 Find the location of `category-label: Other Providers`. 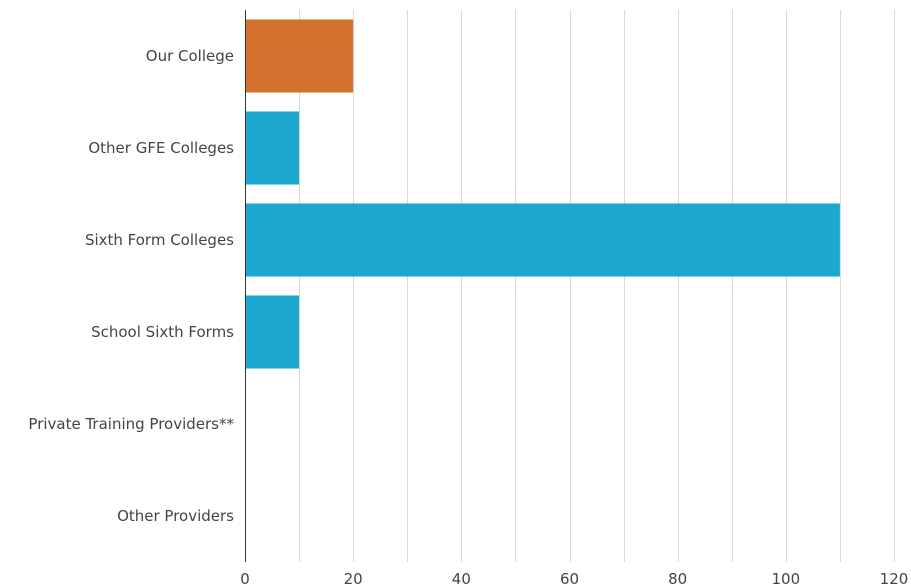

category-label: Other Providers is located at coordinates (175, 516).